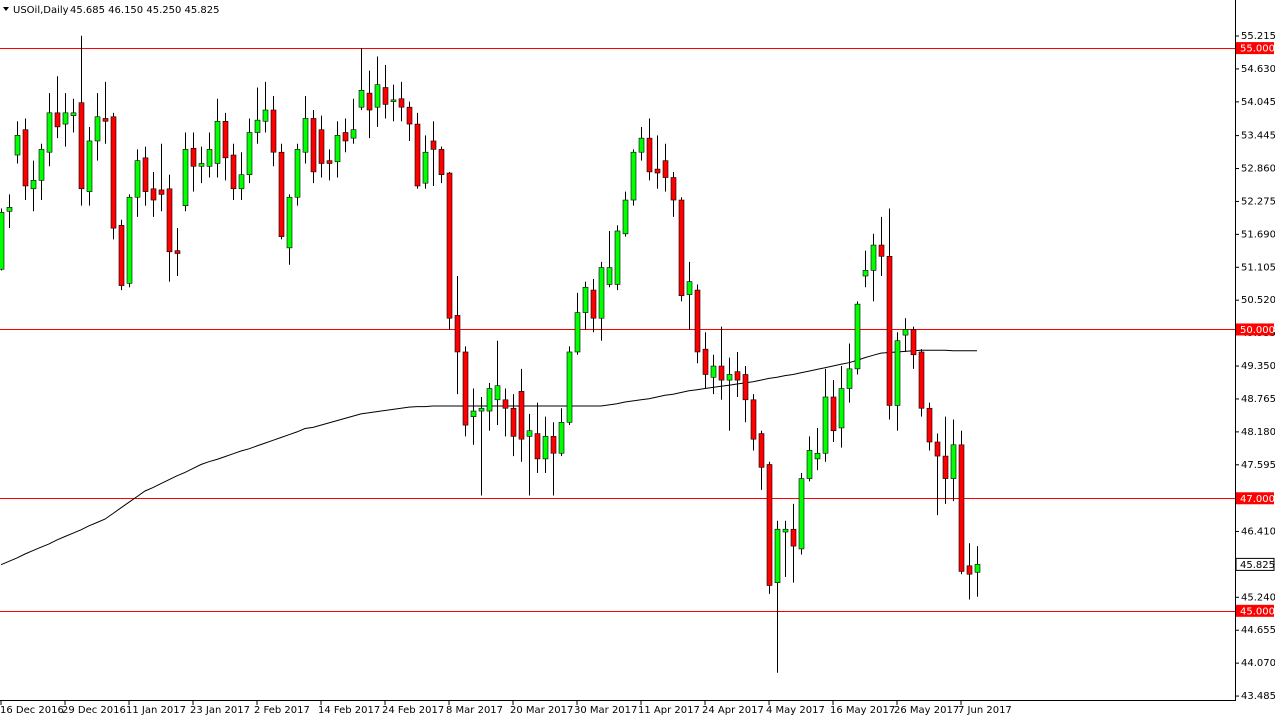 This screenshot has width=1275, height=720. I want to click on y-tick-label: 51.105, so click(1258, 267).